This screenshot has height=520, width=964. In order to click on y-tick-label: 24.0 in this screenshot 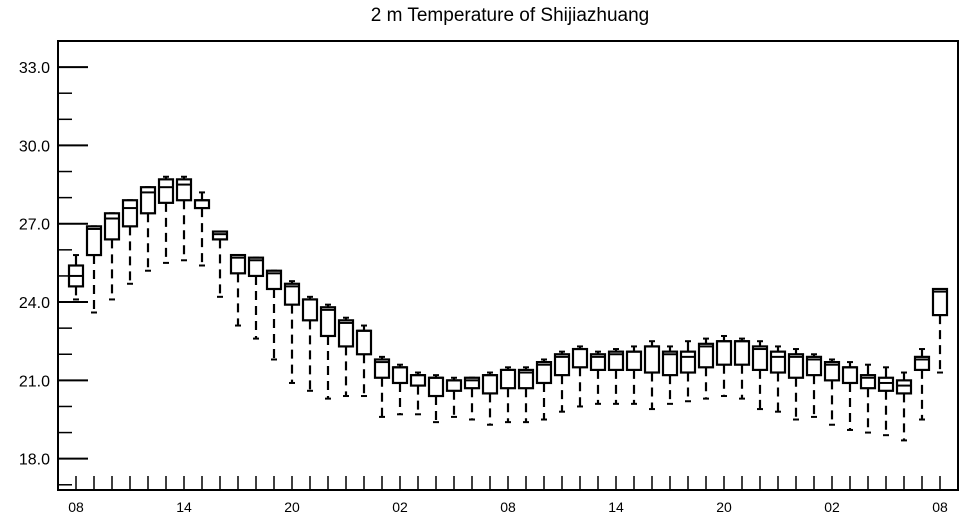, I will do `click(34, 303)`.